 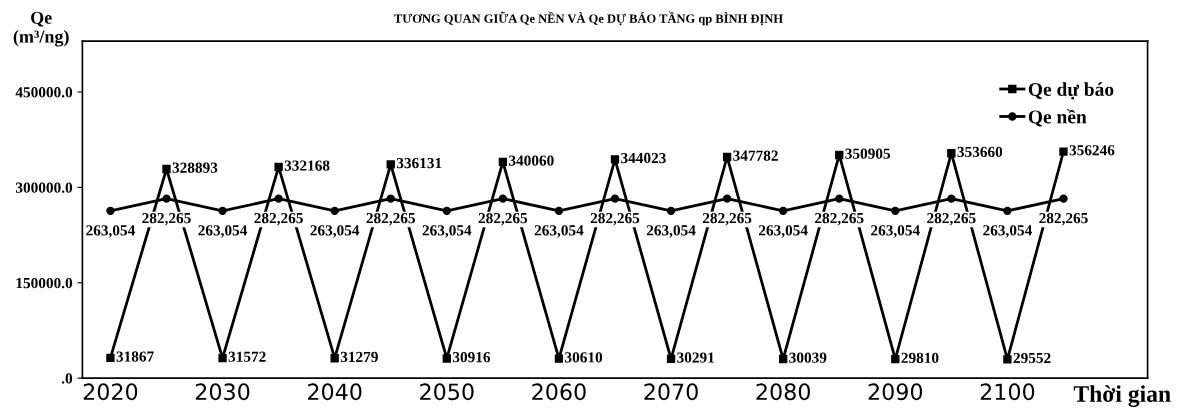 I want to click on data-label: 353660, so click(x=980, y=152).